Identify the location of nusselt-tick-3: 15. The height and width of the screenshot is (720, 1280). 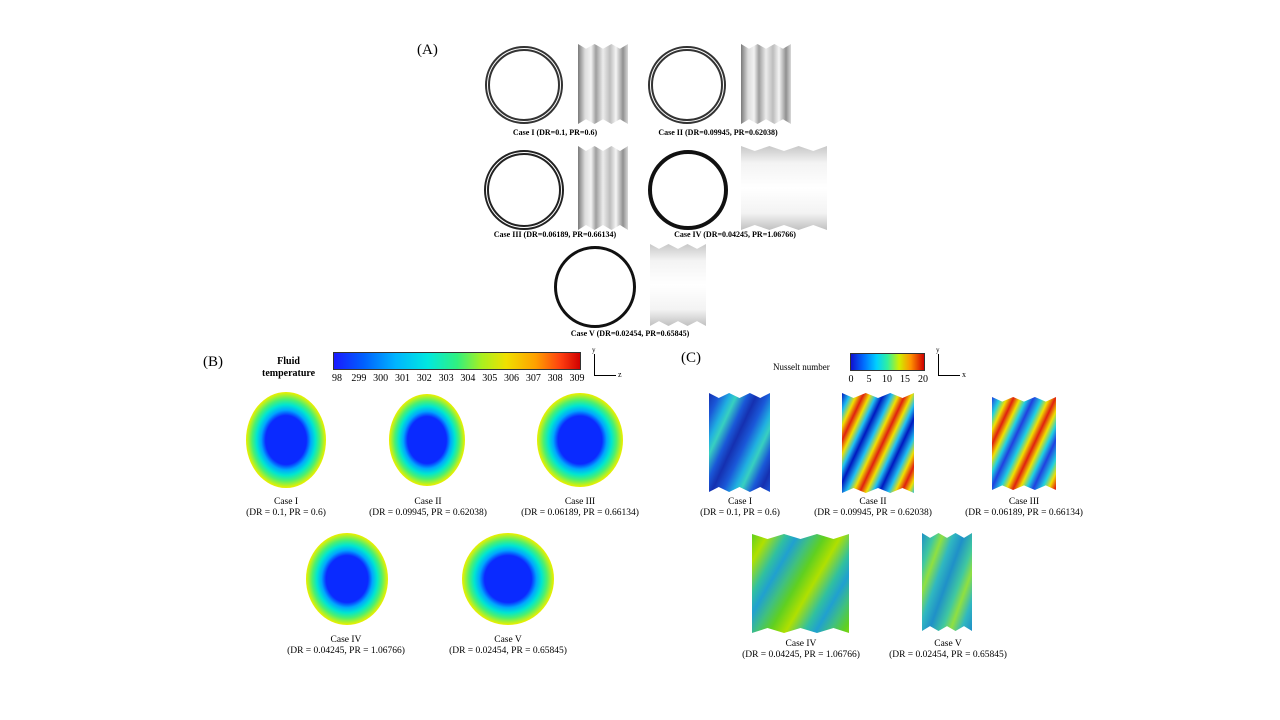
(905, 379).